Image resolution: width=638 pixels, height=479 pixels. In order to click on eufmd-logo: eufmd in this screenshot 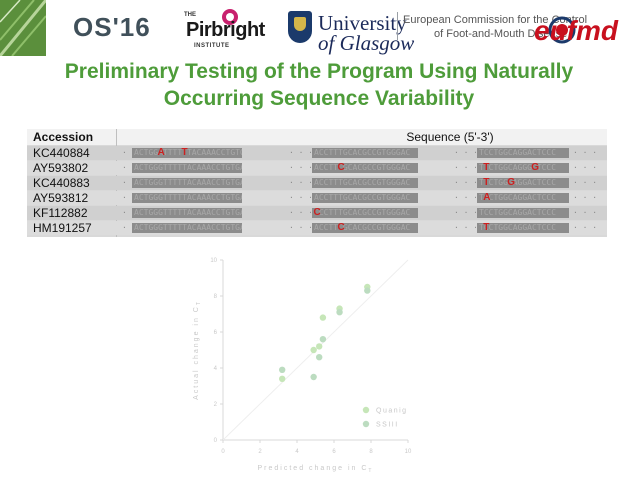, I will do `click(576, 30)`.